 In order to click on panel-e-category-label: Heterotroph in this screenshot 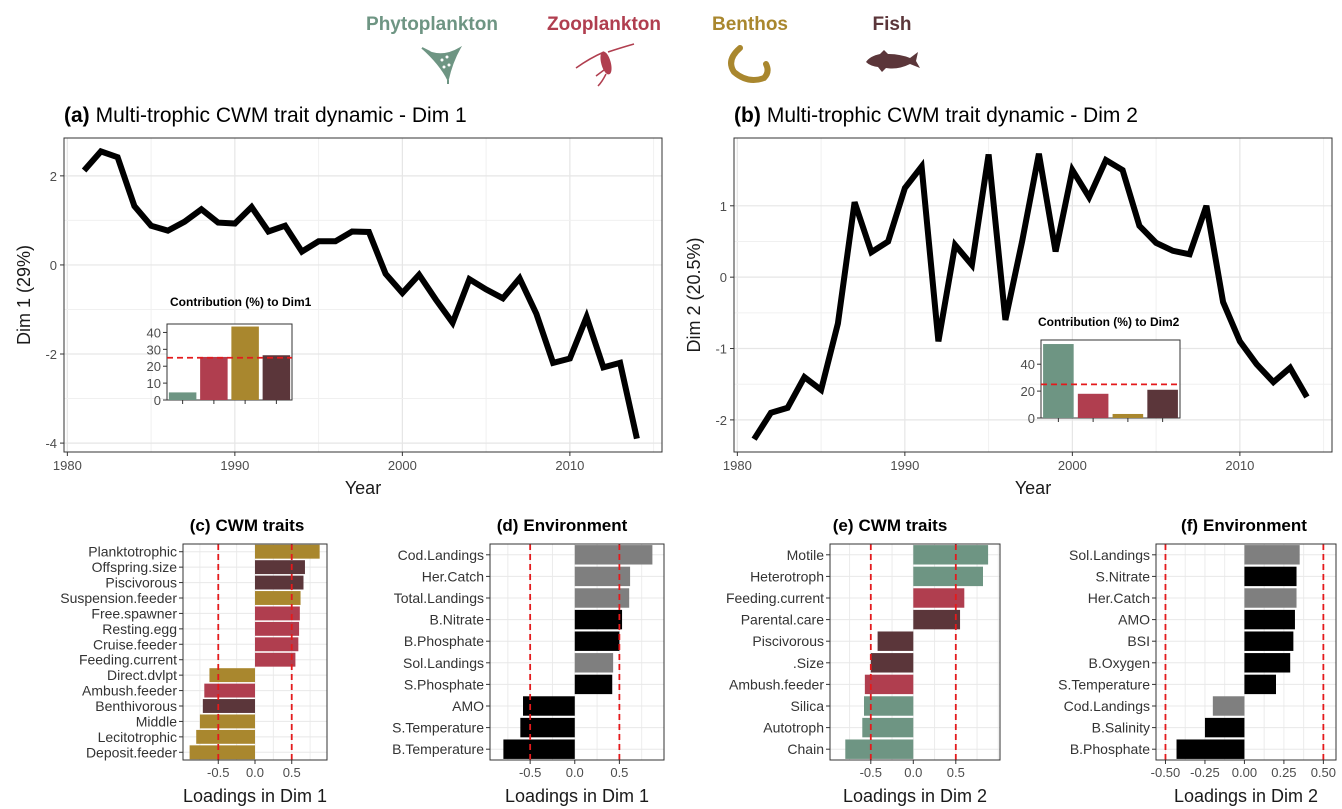, I will do `click(787, 576)`.